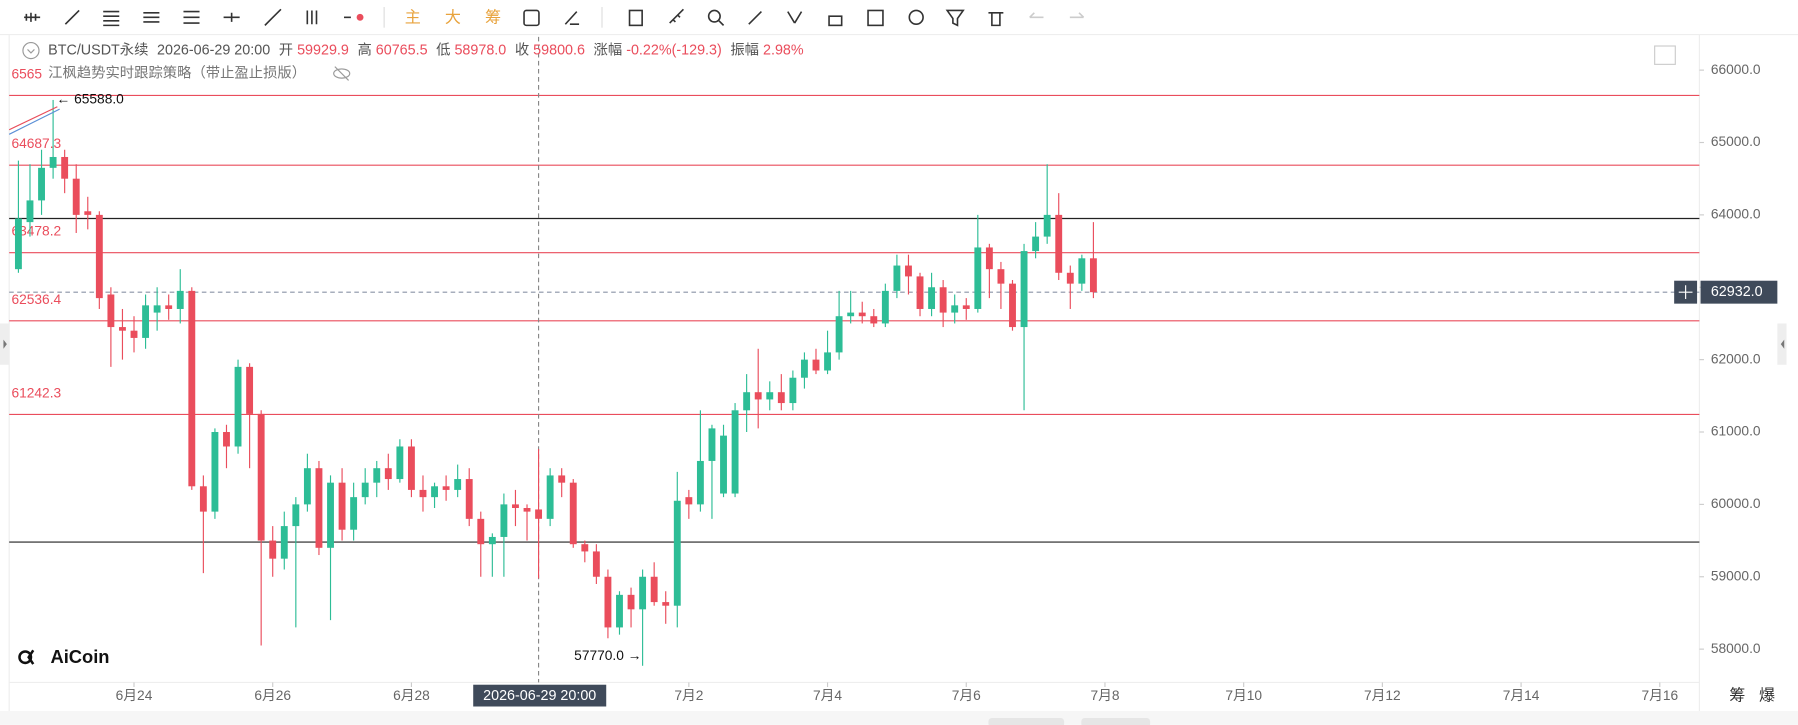 This screenshot has height=725, width=1798. Describe the element at coordinates (1736, 141) in the screenshot. I see `y-tick-label: 65000.0` at that location.